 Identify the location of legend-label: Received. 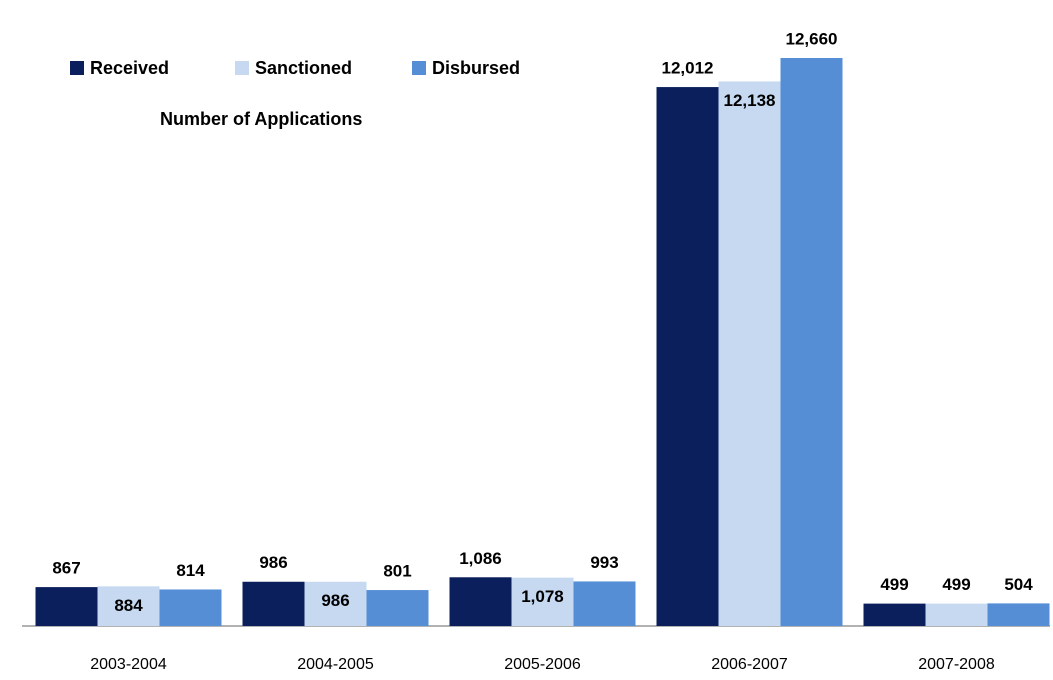
(129, 68).